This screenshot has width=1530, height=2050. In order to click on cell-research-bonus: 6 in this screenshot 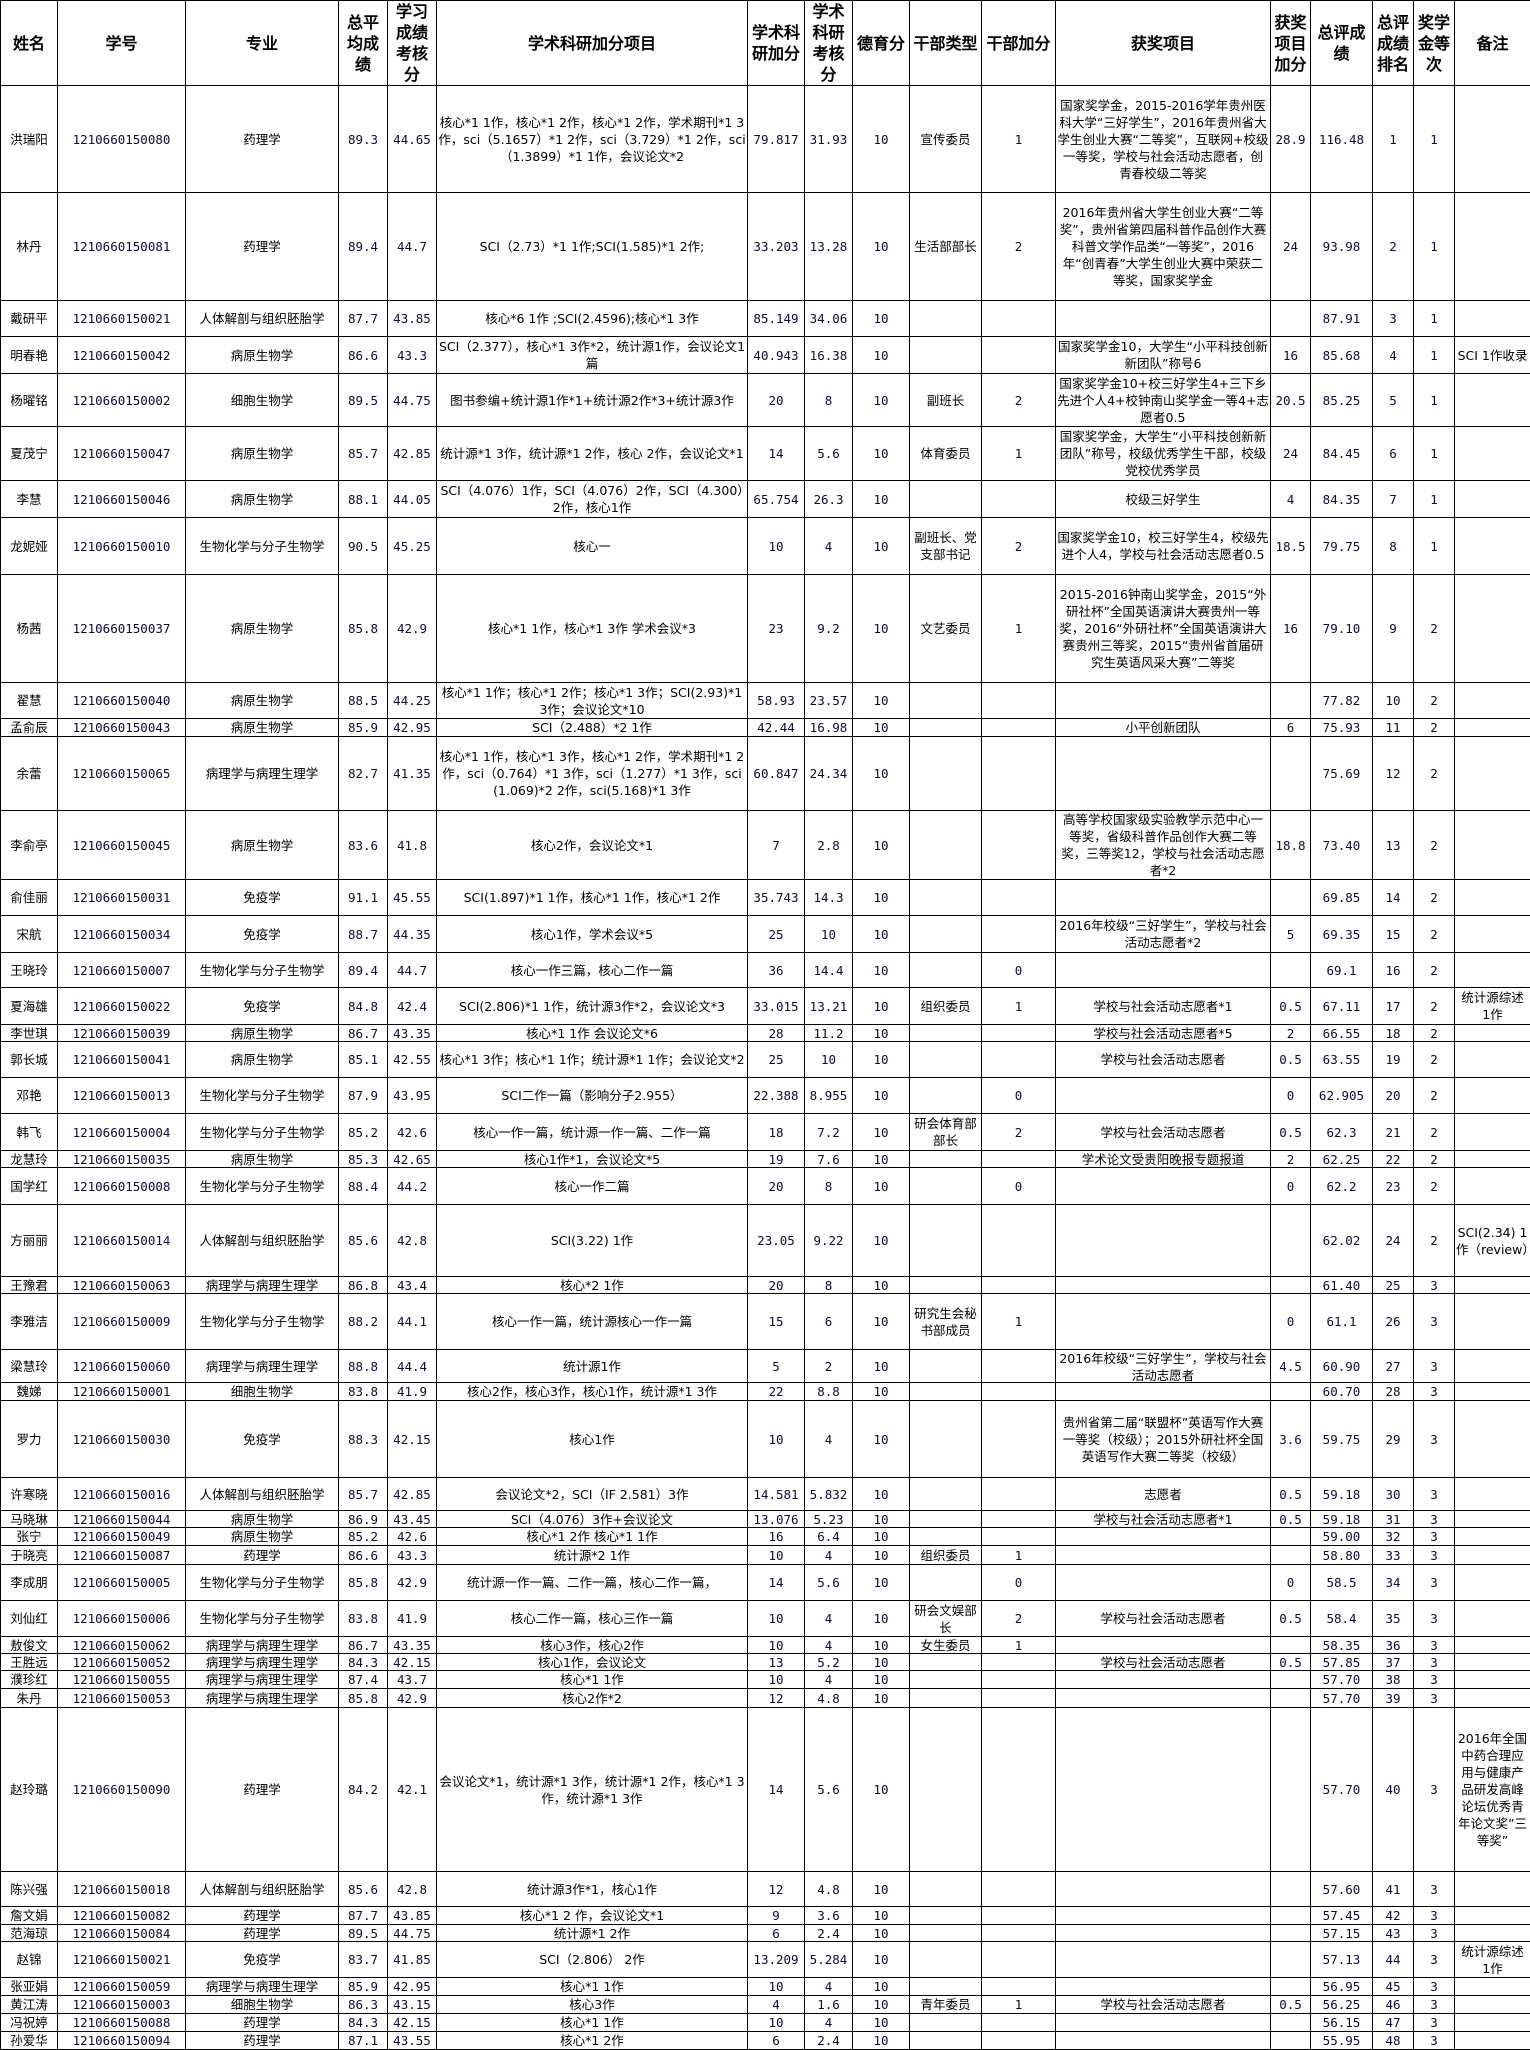, I will do `click(776, 1933)`.